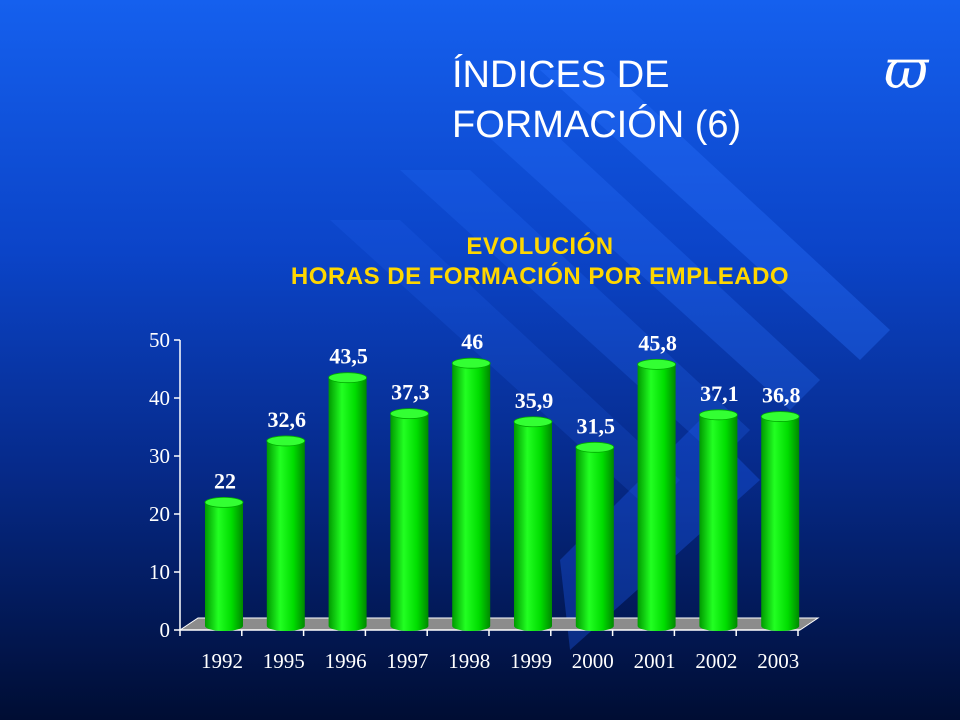  Describe the element at coordinates (657, 342) in the screenshot. I see `data-label: 45,8` at that location.